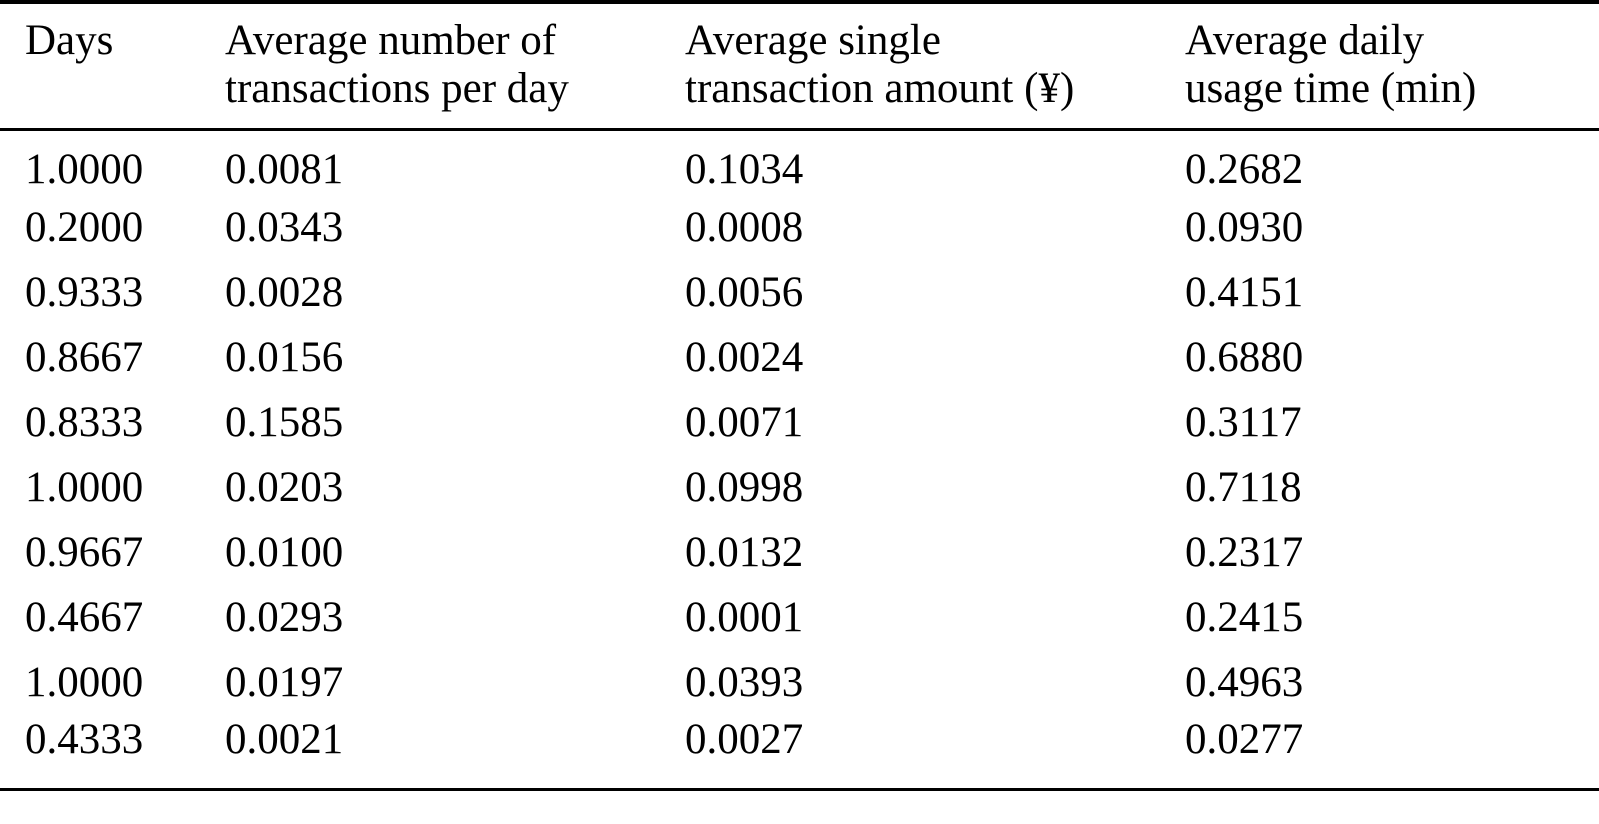 This screenshot has height=824, width=1599. Describe the element at coordinates (744, 617) in the screenshot. I see `table-cell: 0.0001` at that location.